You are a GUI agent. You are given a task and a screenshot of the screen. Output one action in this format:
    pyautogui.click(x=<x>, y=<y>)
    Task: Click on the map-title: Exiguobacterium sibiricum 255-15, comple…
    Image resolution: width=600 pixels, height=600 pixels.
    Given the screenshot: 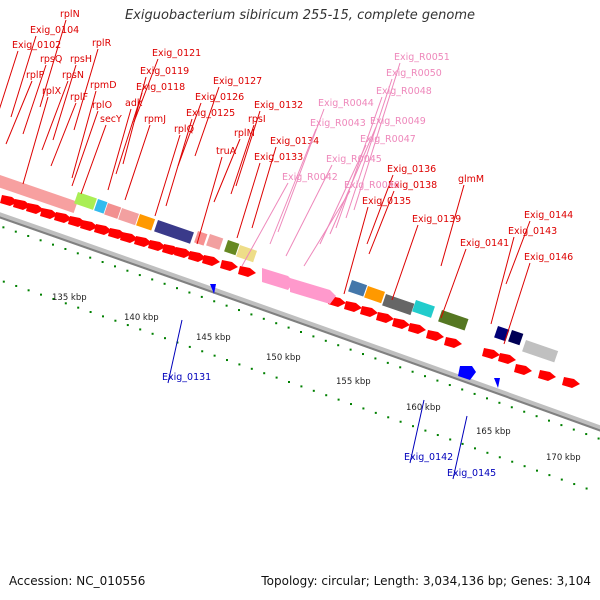 What is the action you would take?
    pyautogui.click(x=300, y=15)
    